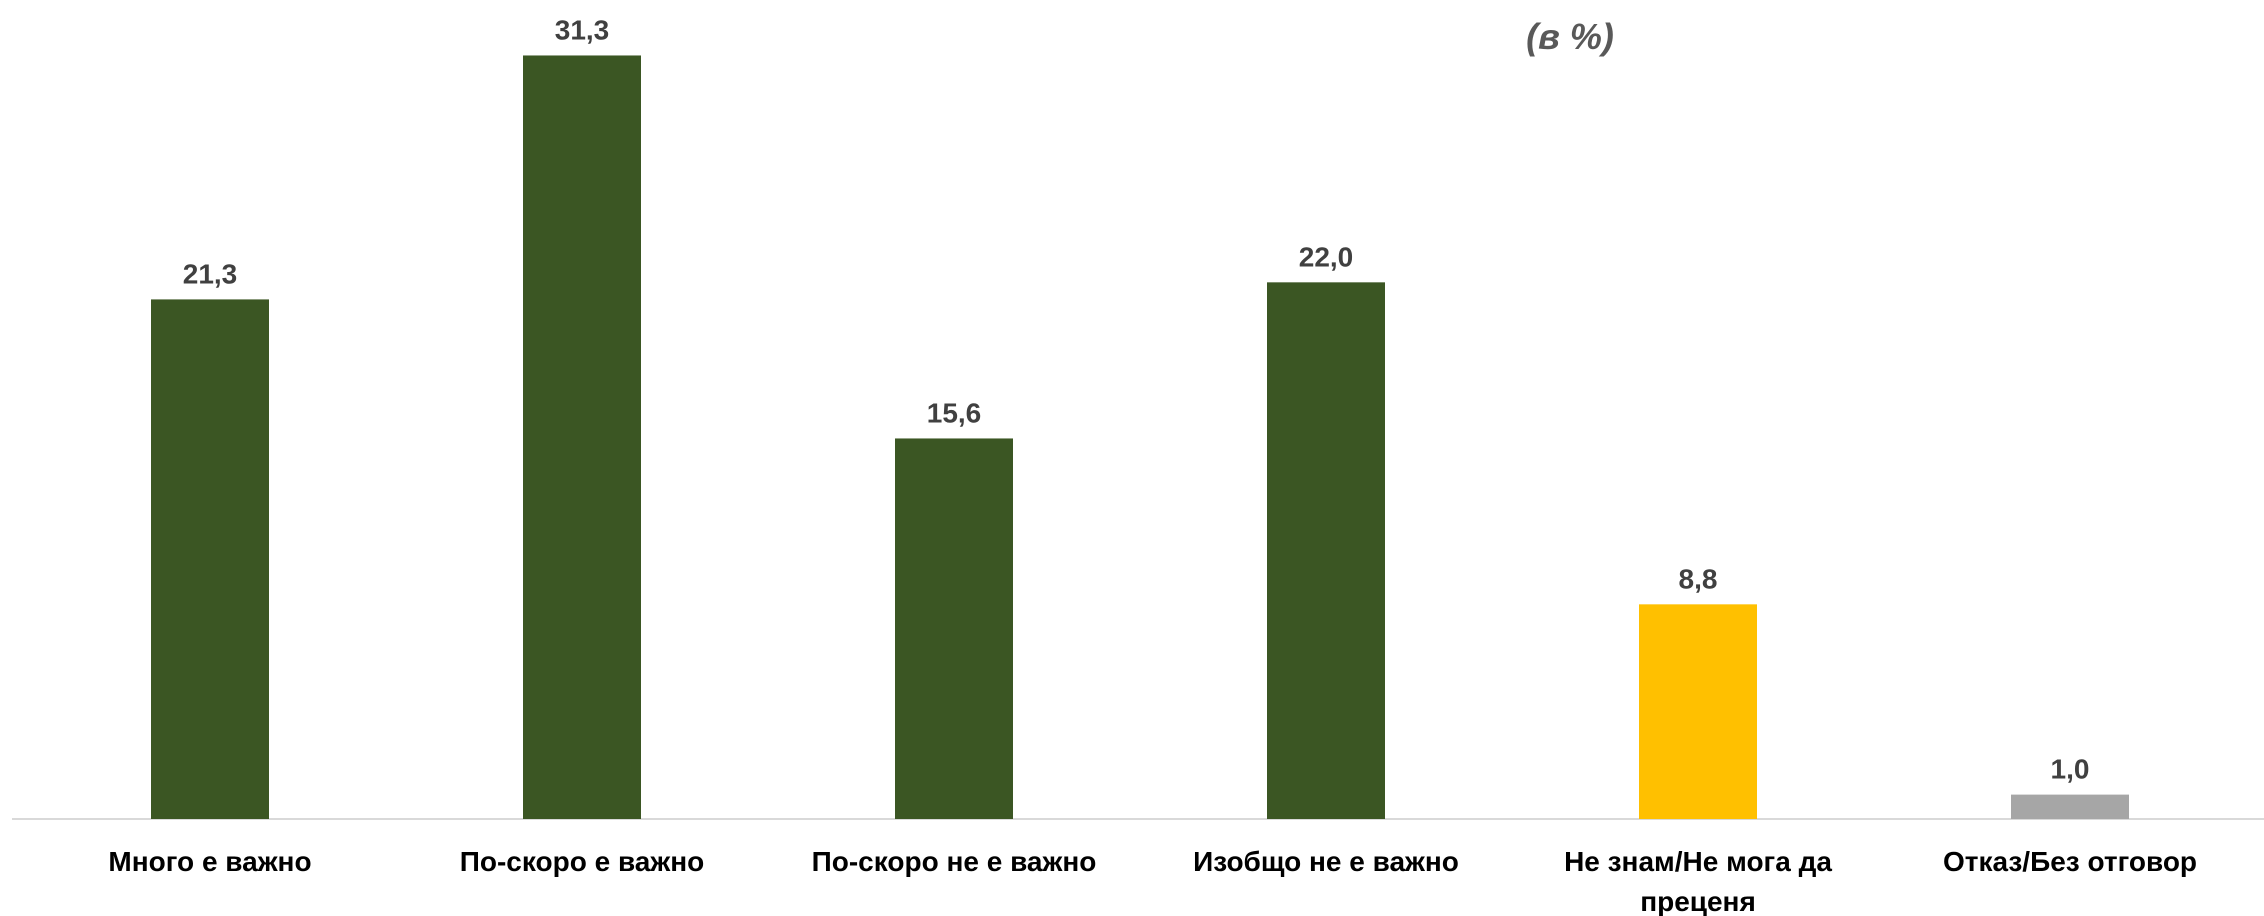 Image resolution: width=2264 pixels, height=916 pixels. What do you see at coordinates (1570, 36) in the screenshot?
I see `chart-subtitle: (в %)` at bounding box center [1570, 36].